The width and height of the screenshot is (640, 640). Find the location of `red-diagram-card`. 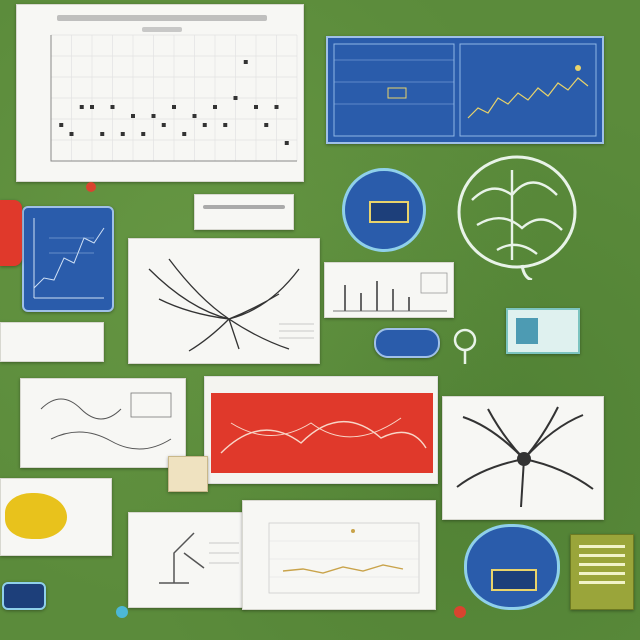

red-diagram-card is located at coordinates (321, 430).